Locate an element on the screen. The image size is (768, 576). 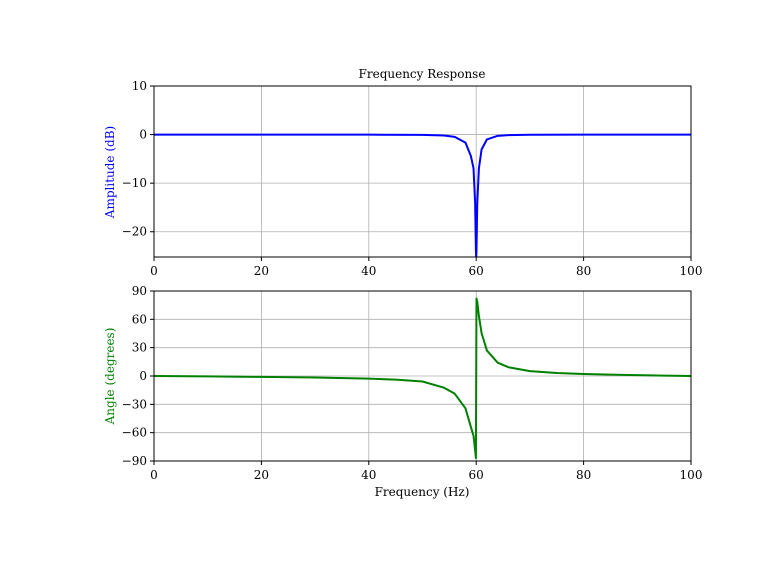
bottom-xlabel: Frequency (Hz) is located at coordinates (422, 492).